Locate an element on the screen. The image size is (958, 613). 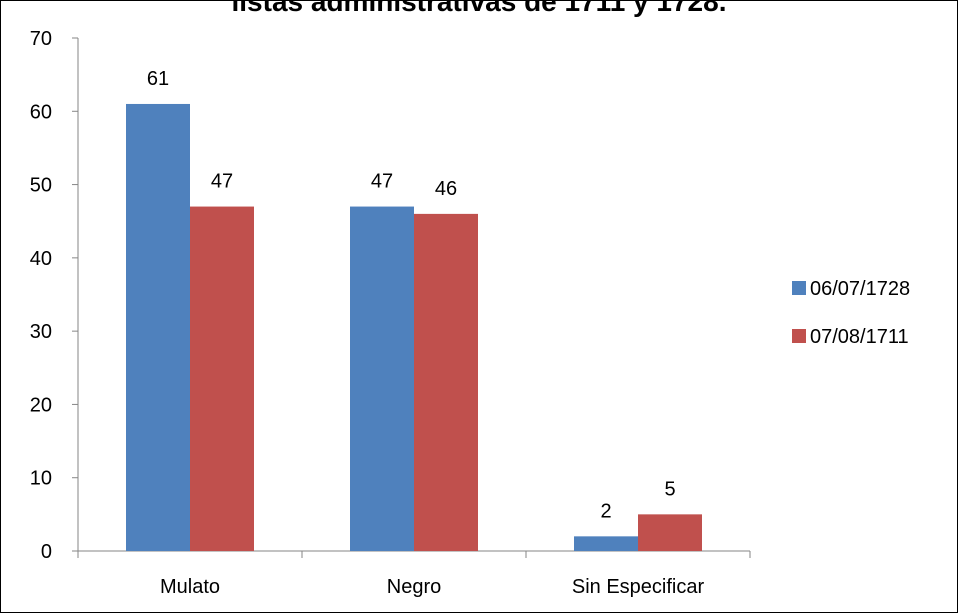
data-label: 61 is located at coordinates (158, 79).